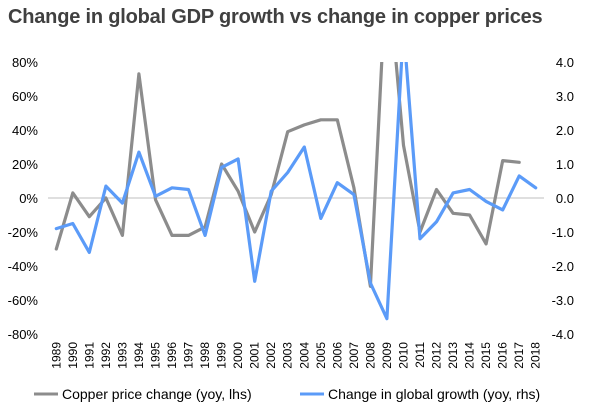 Image resolution: width=593 pixels, height=416 pixels. Describe the element at coordinates (321, 355) in the screenshot. I see `x-tick-label: 2005` at that location.